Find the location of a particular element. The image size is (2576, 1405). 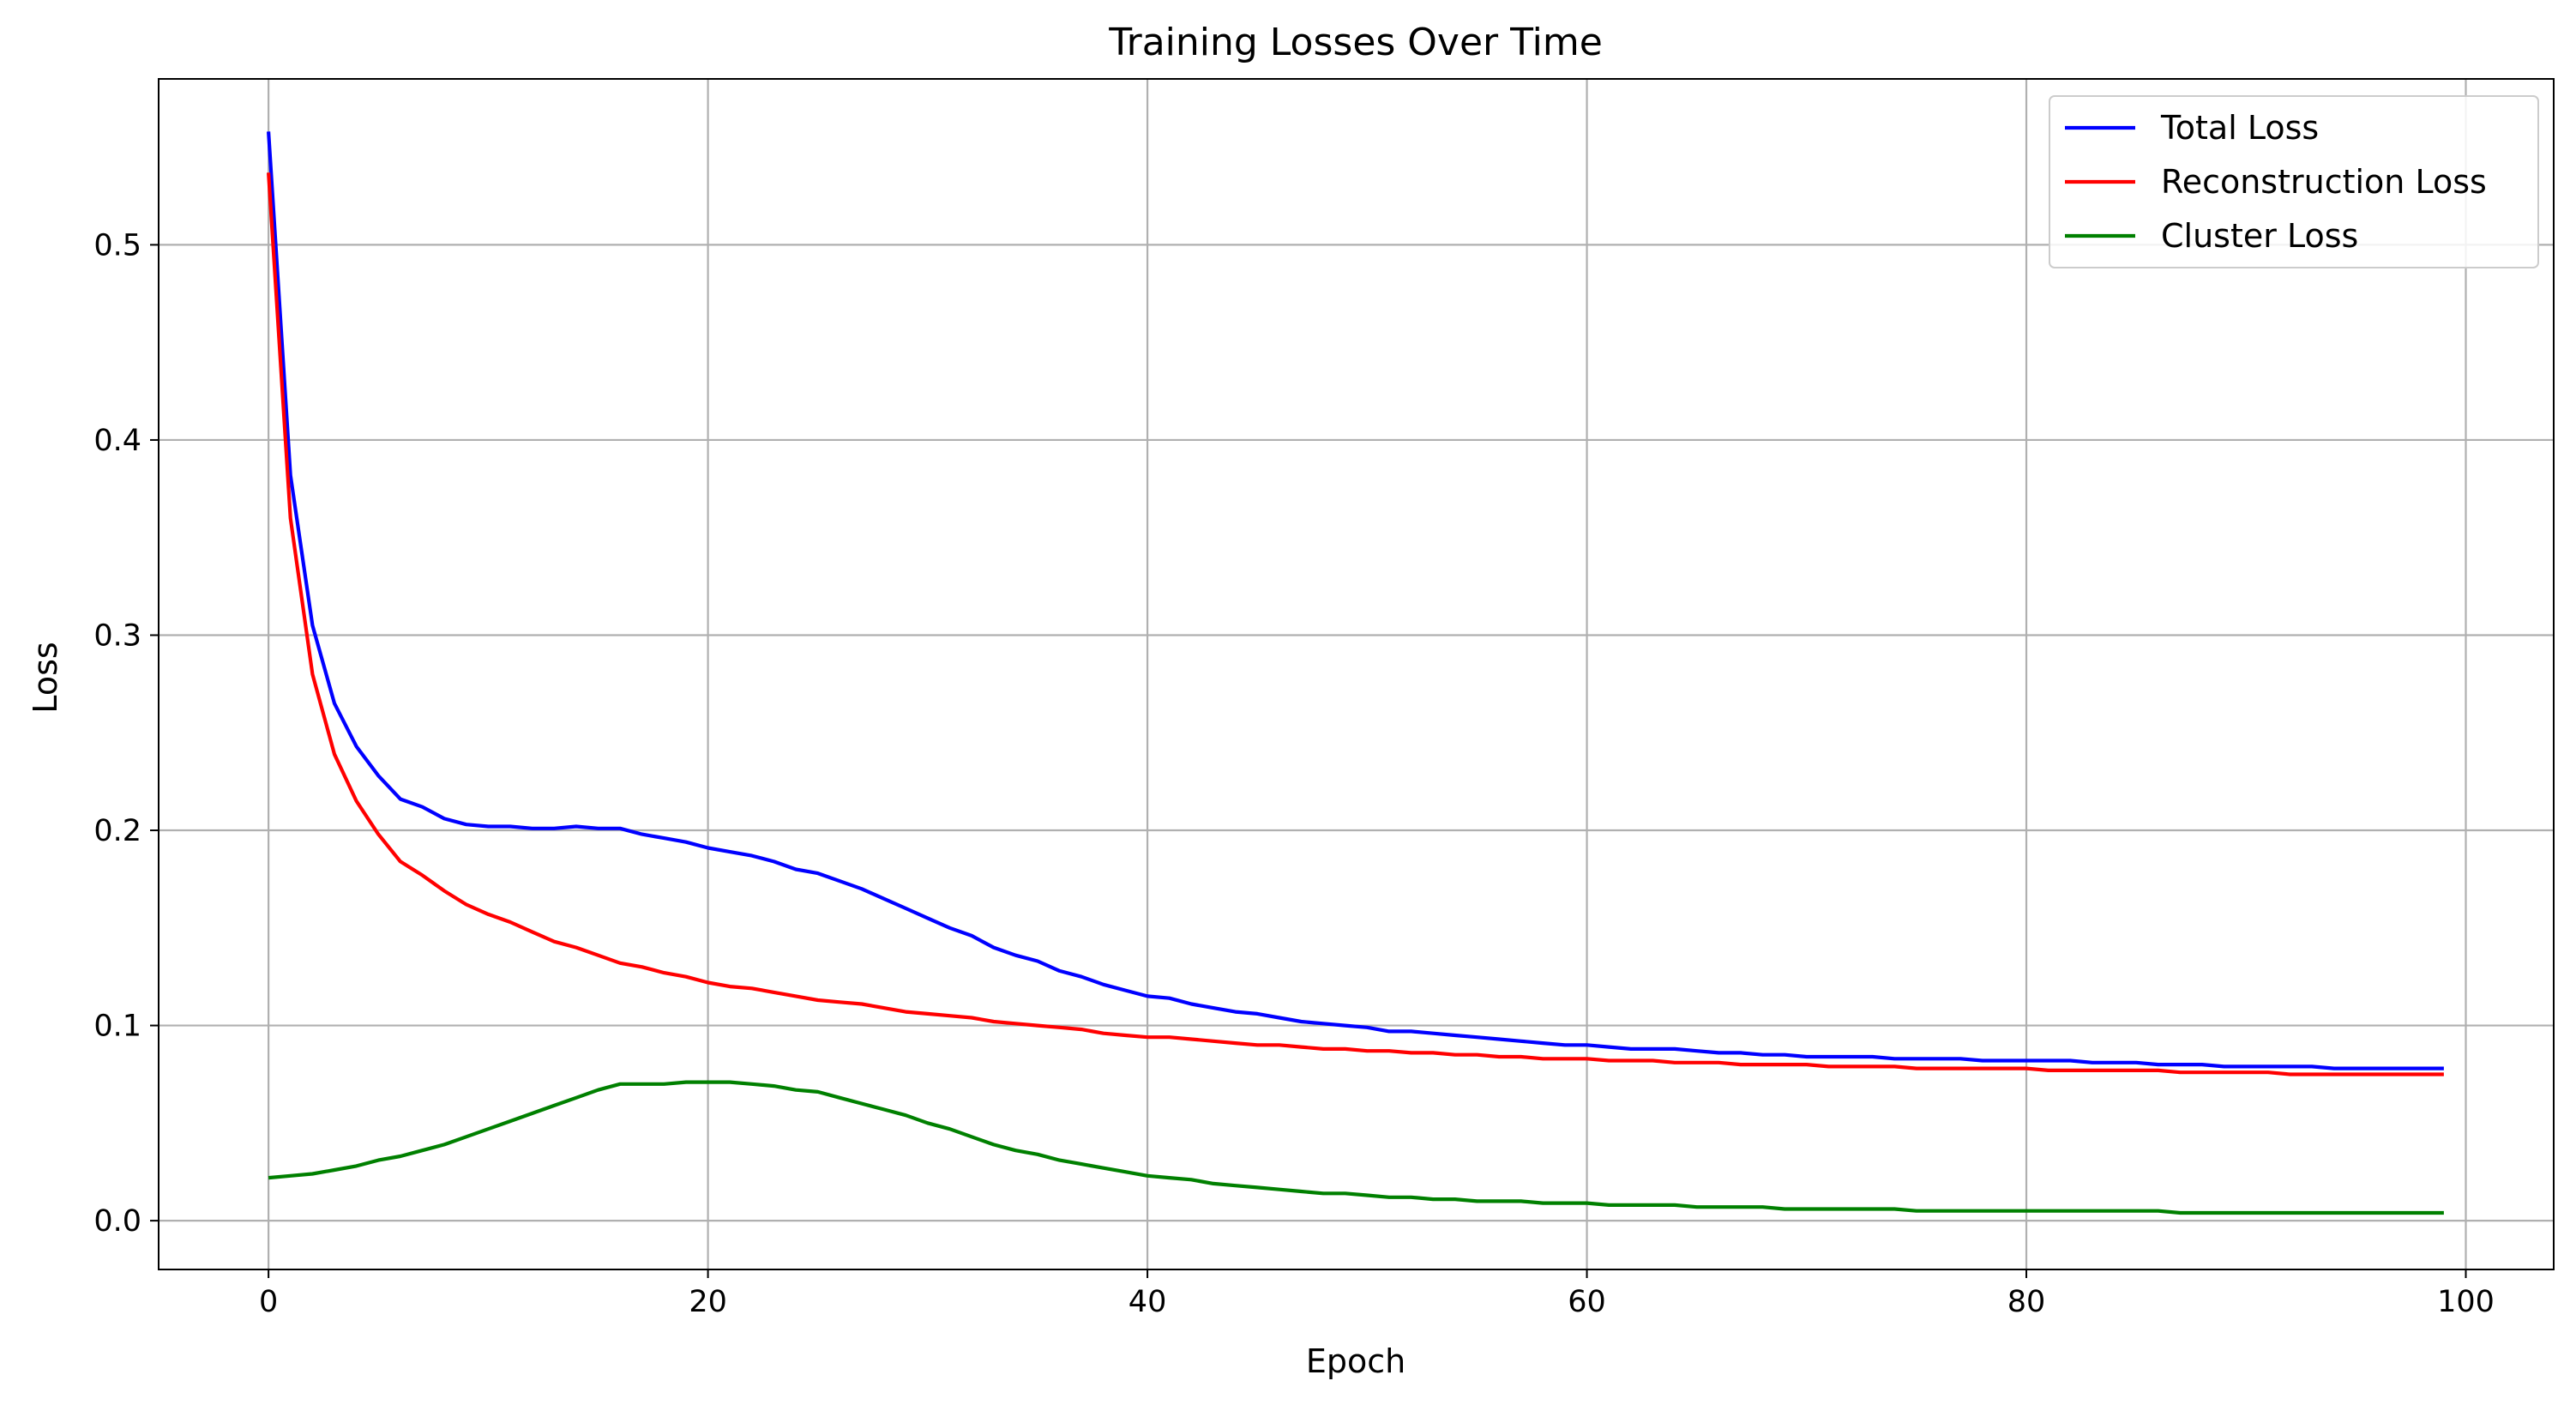

x-tick-label: 40 is located at coordinates (1148, 1302).